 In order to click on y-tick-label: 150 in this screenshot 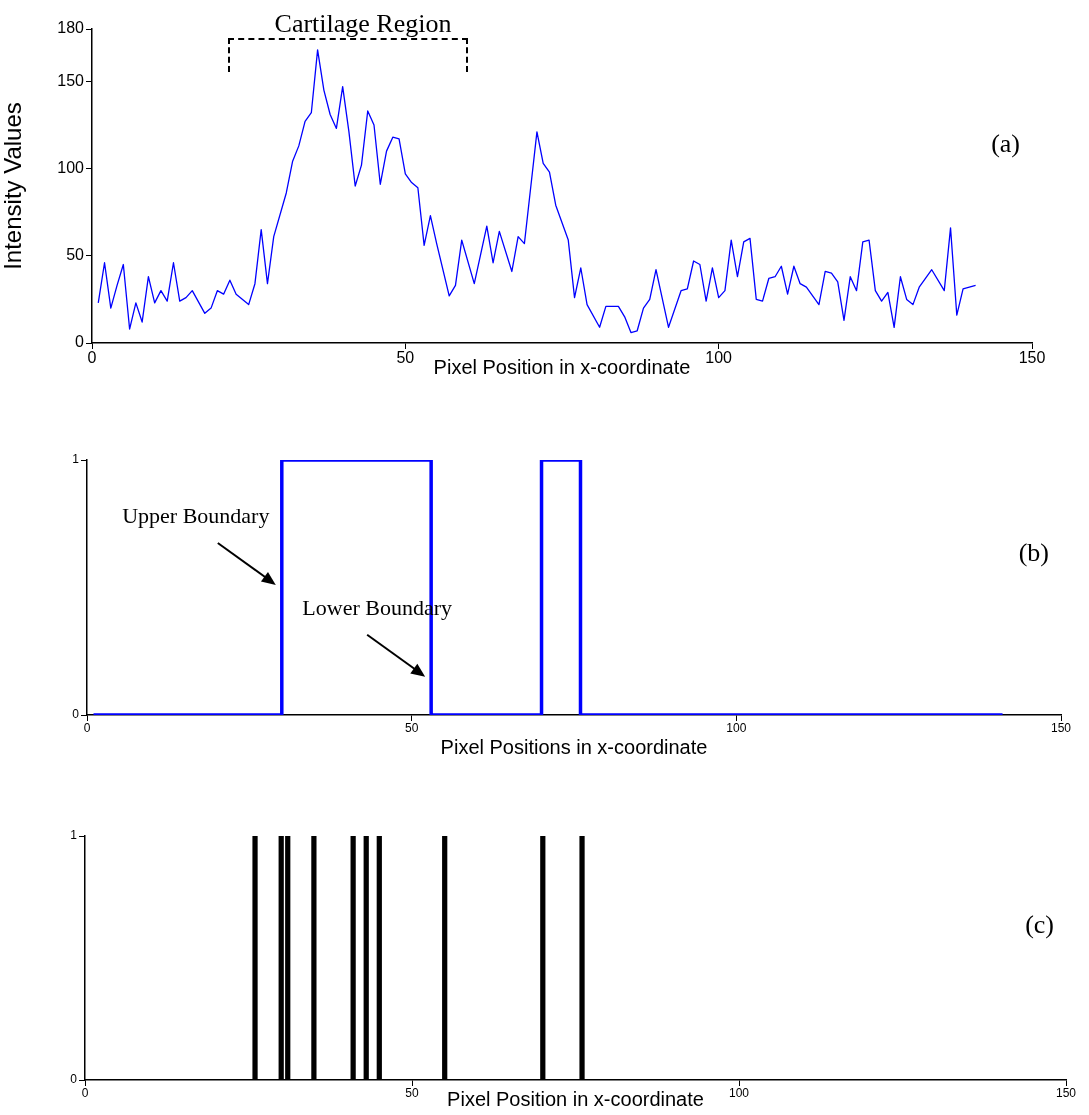, I will do `click(71, 80)`.